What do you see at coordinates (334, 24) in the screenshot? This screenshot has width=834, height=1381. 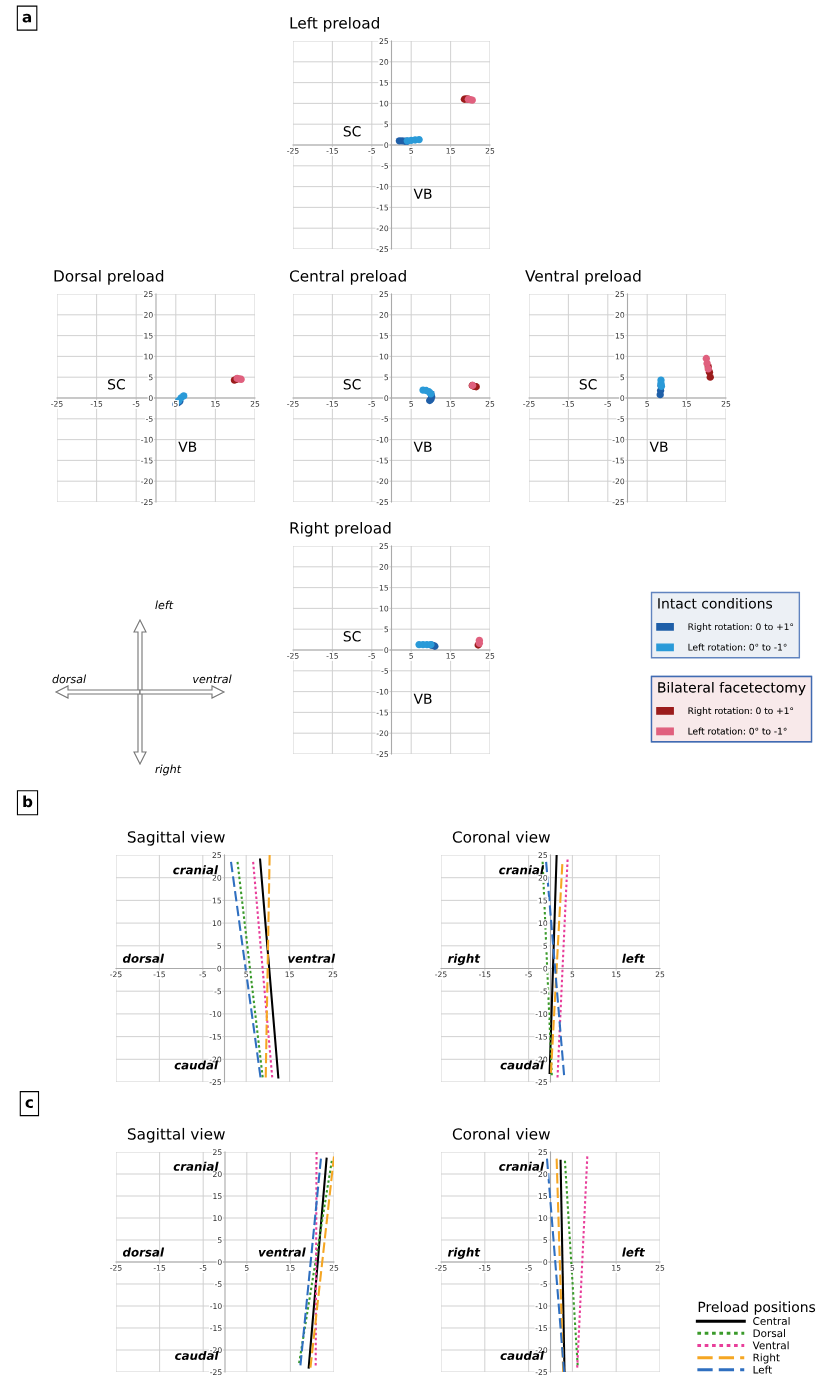 I see `chart-title: Left preload` at bounding box center [334, 24].